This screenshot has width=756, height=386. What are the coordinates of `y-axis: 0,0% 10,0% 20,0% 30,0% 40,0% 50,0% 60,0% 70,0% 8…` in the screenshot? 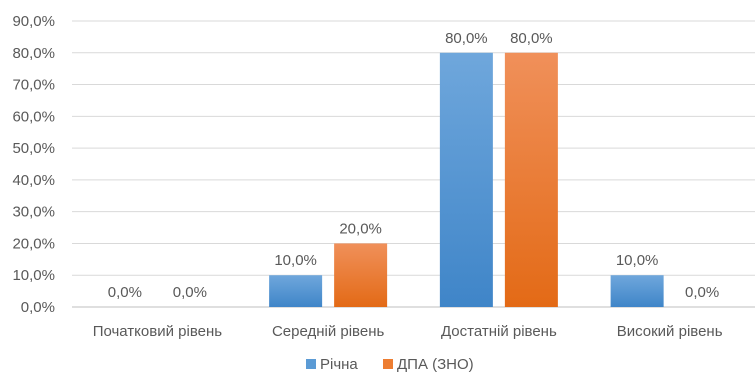 It's located at (33, 164).